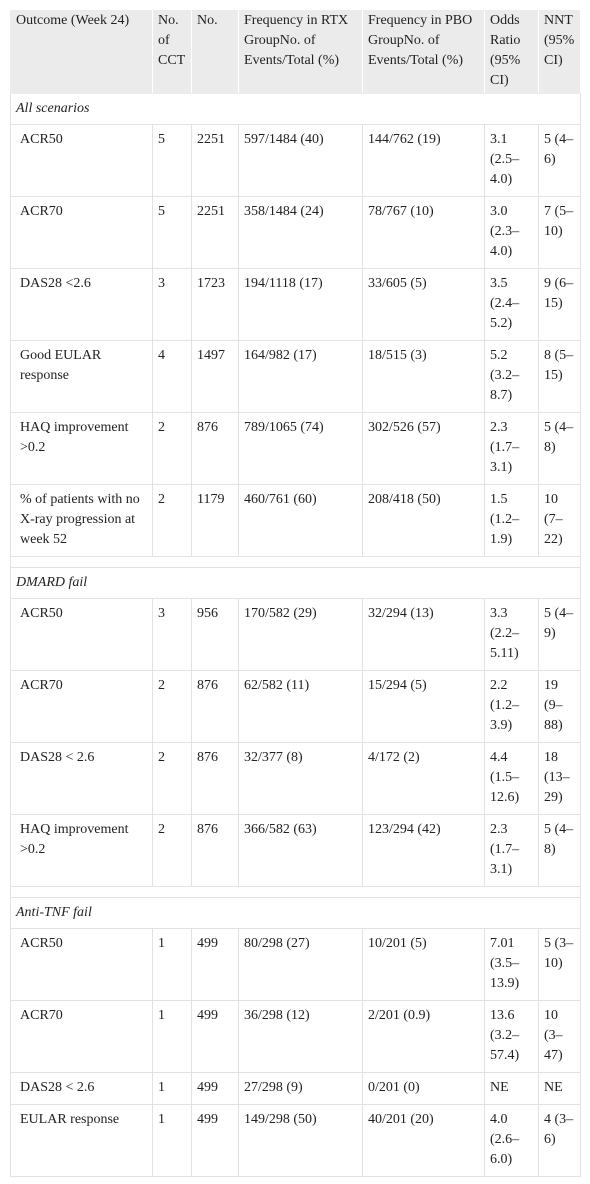 Image resolution: width=590 pixels, height=1184 pixels. Describe the element at coordinates (300, 160) in the screenshot. I see `data-cell: 597/1484 (40)` at that location.